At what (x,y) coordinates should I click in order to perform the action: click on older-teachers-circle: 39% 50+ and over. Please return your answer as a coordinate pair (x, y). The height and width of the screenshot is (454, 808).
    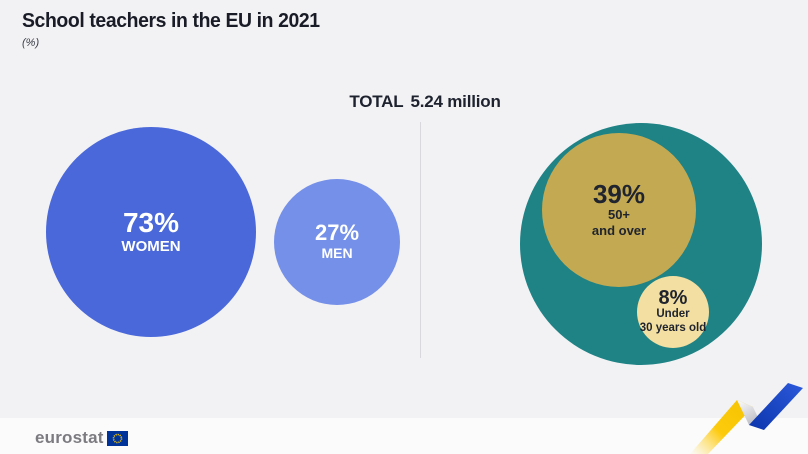
    Looking at the image, I should click on (619, 210).